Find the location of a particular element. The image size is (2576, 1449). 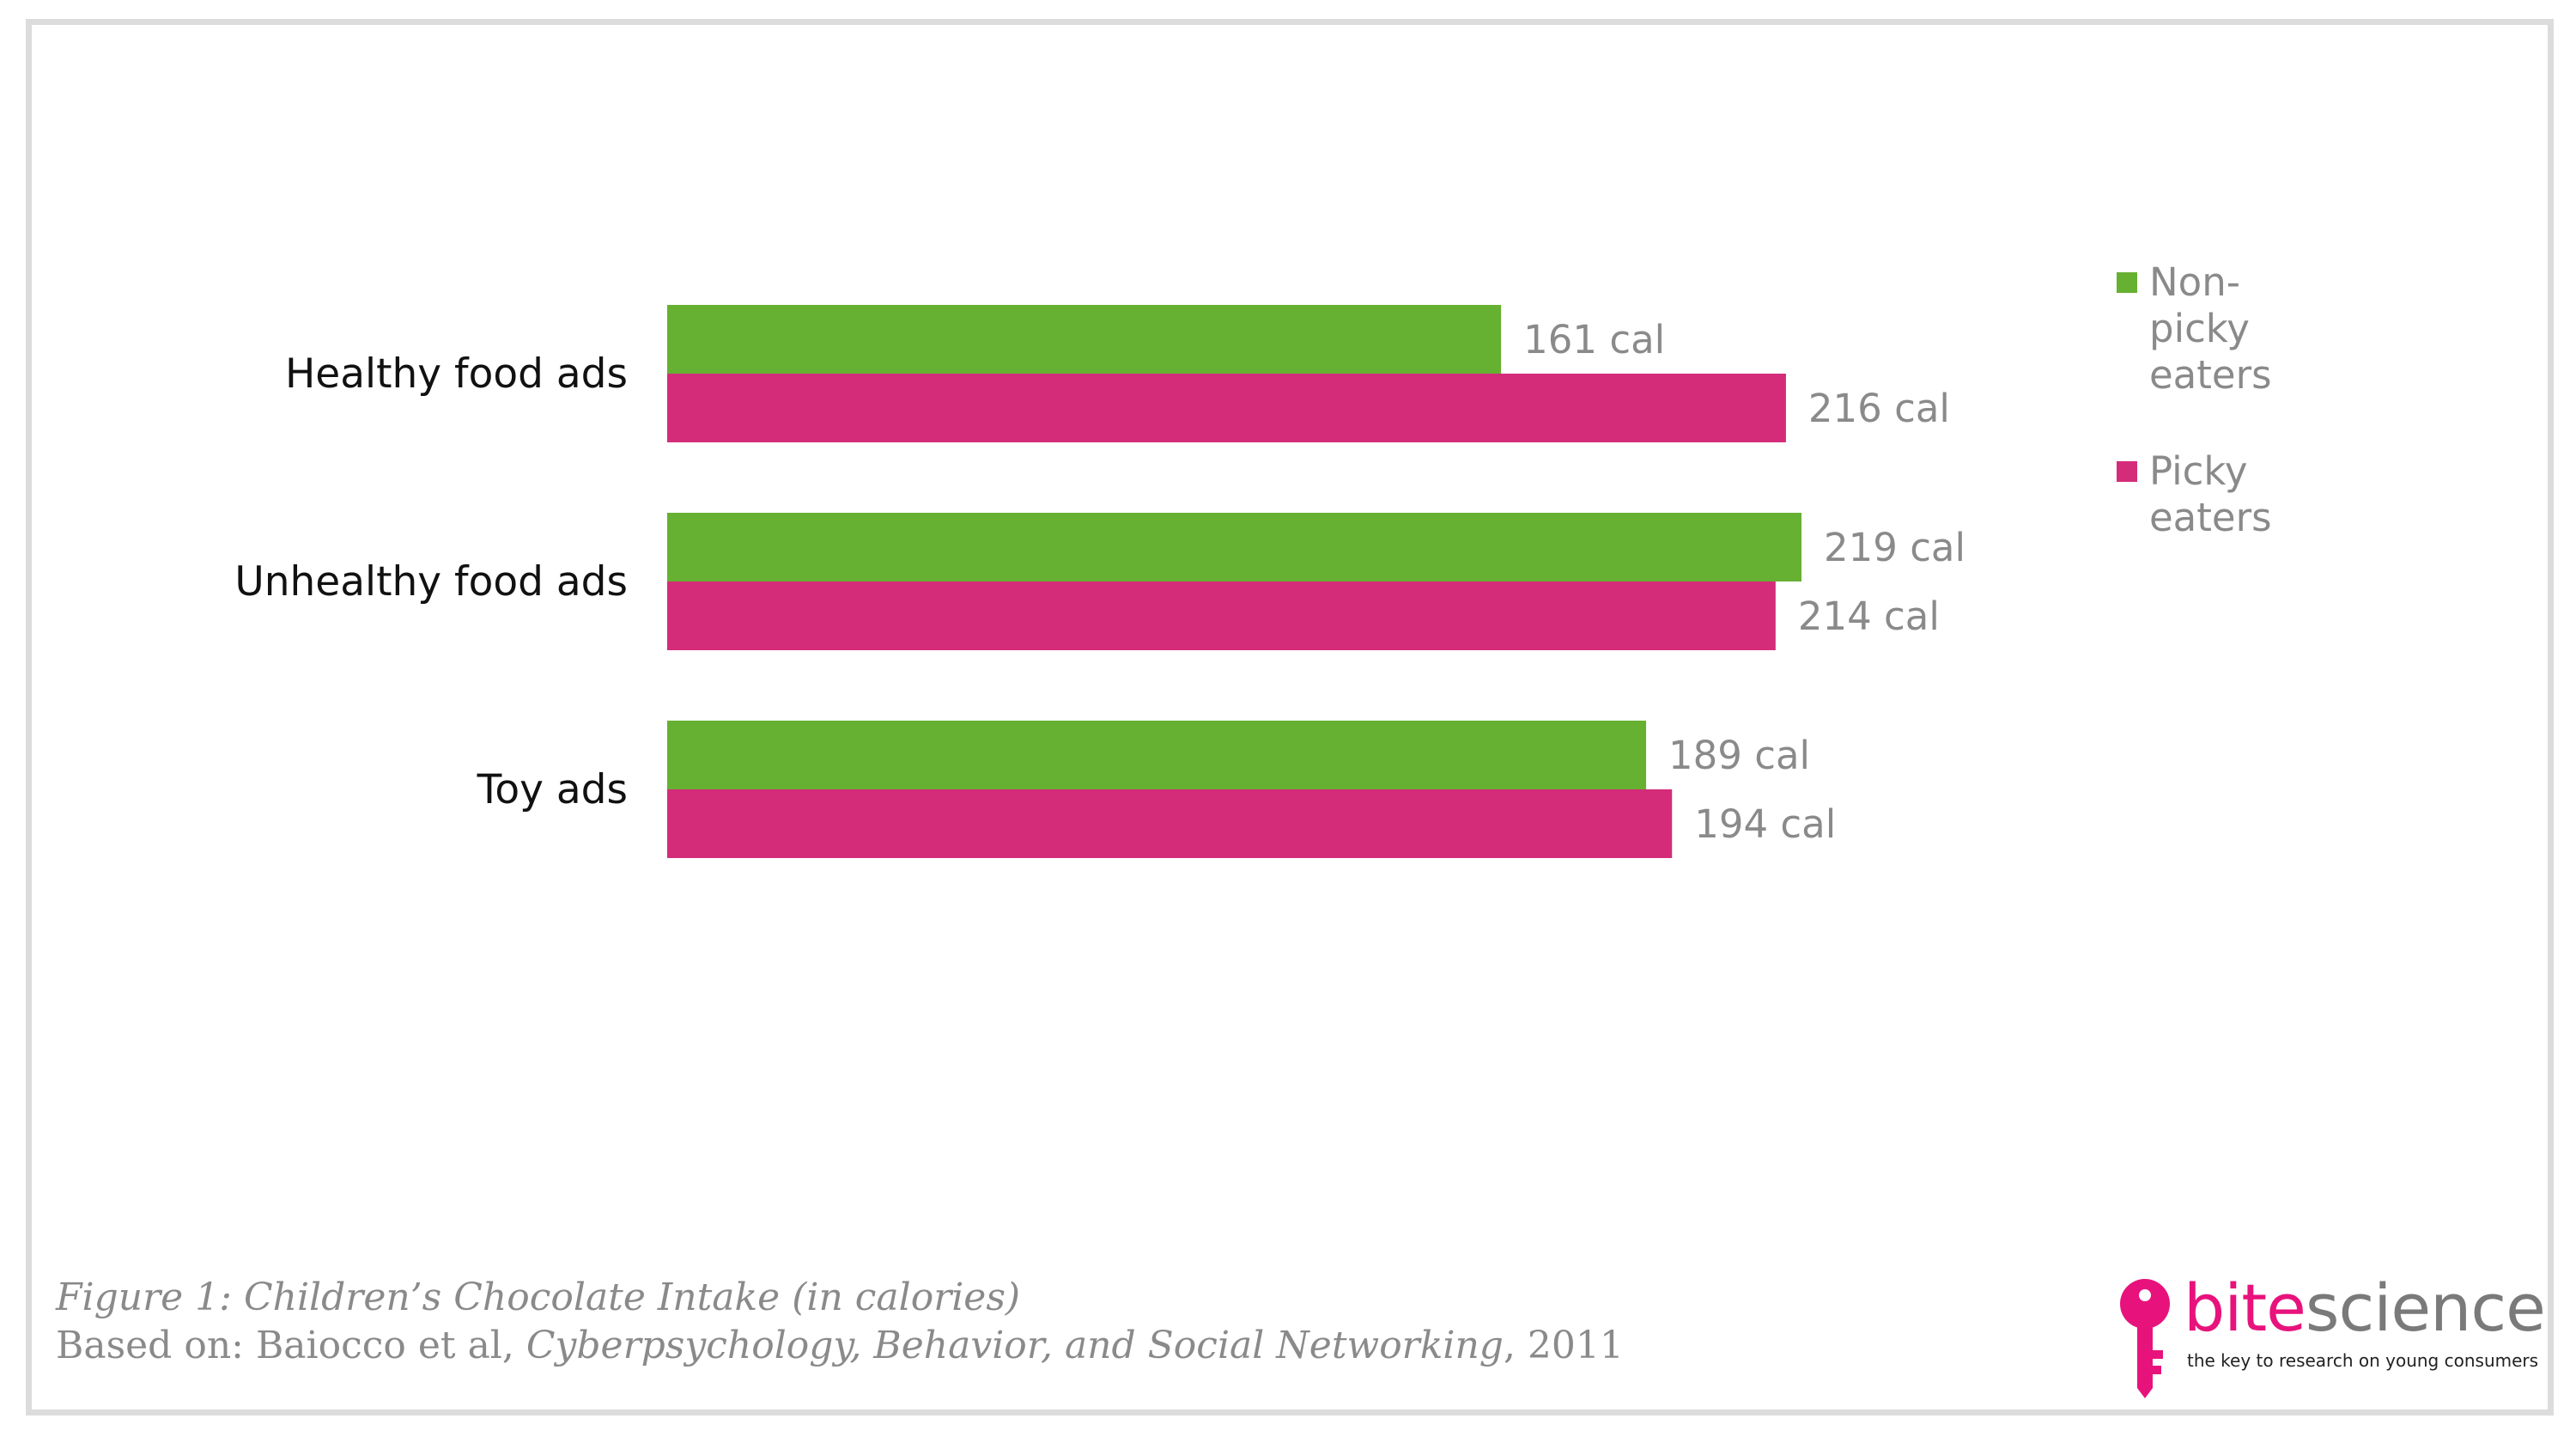

bar-non-picky-eaters-toy-ads is located at coordinates (1157, 755).